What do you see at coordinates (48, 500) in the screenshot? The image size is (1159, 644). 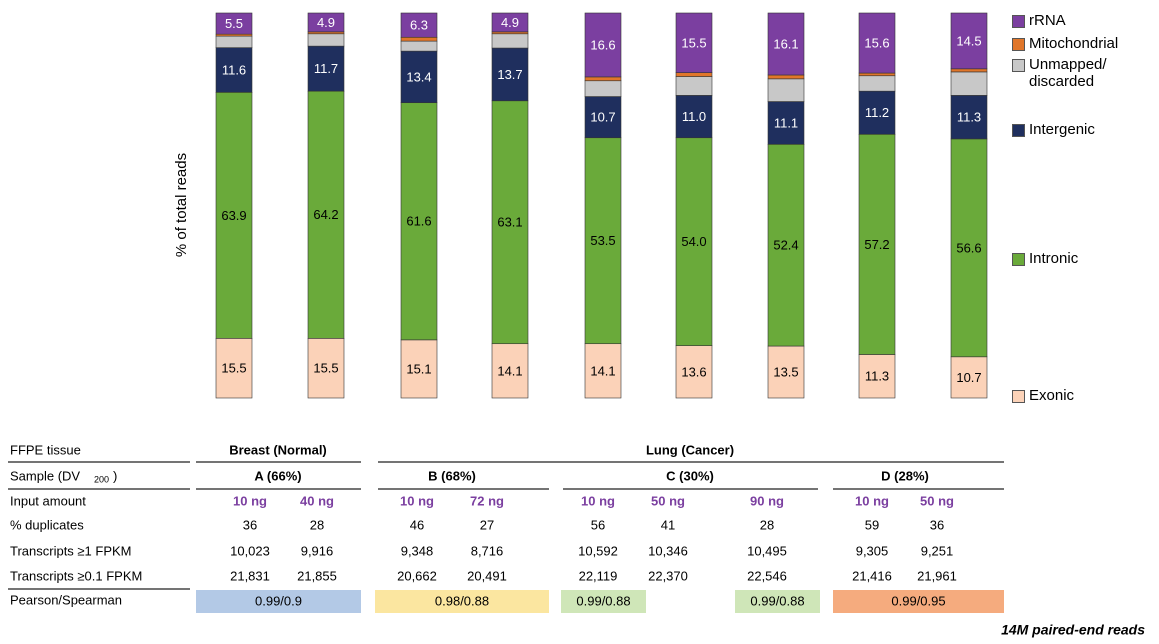 I see `row-label: Input amount` at bounding box center [48, 500].